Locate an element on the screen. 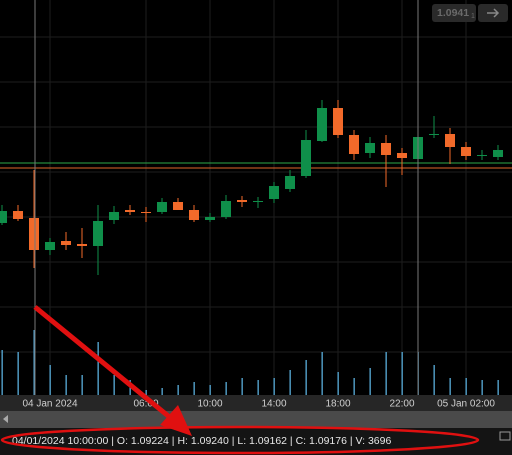 This screenshot has height=455, width=512. status-item: H: 1.09240 is located at coordinates (203, 441).